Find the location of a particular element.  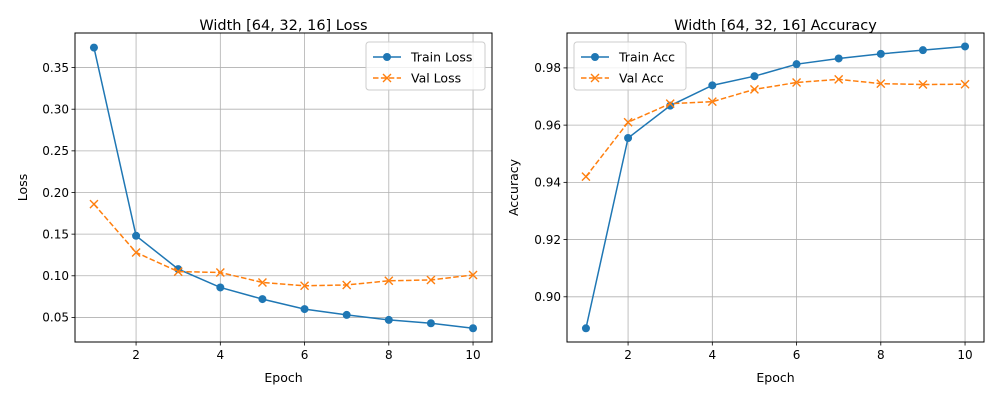

legend-label-val-loss: Val Loss is located at coordinates (436, 78).